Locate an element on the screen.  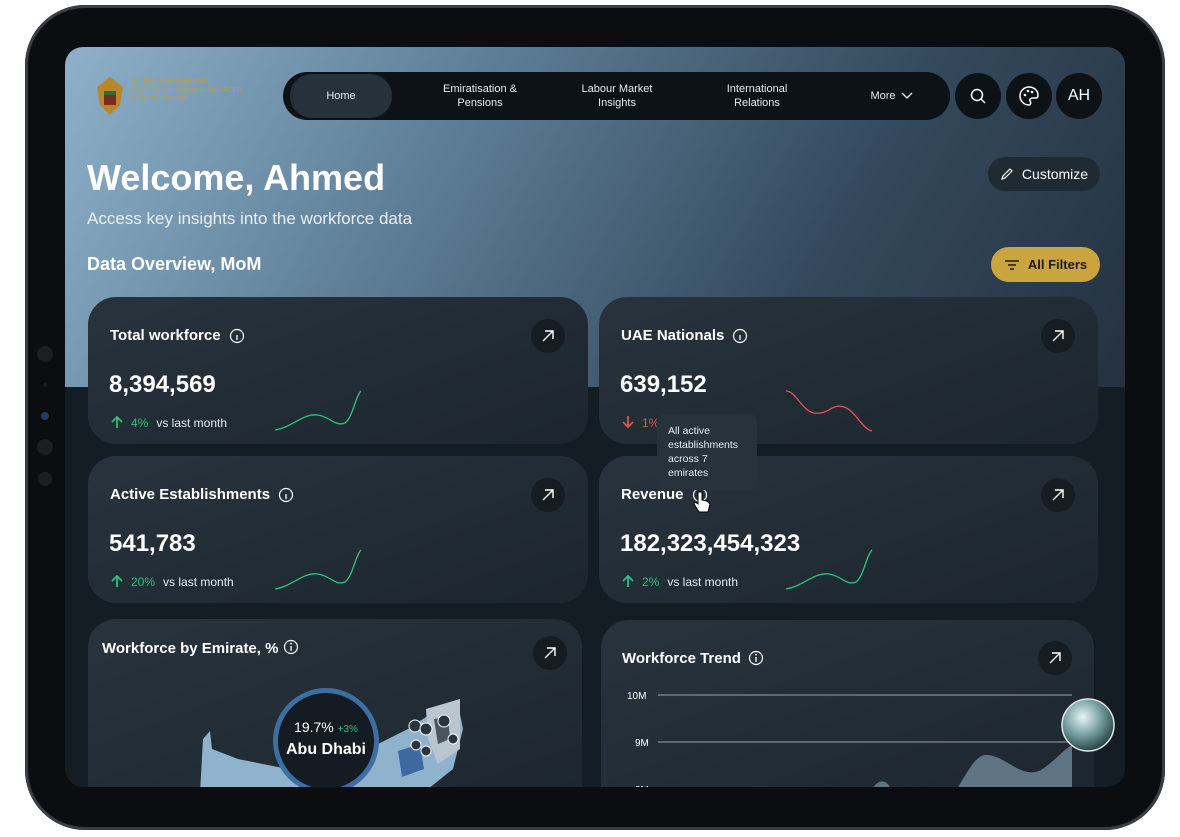
nav-home: Home is located at coordinates (341, 96).